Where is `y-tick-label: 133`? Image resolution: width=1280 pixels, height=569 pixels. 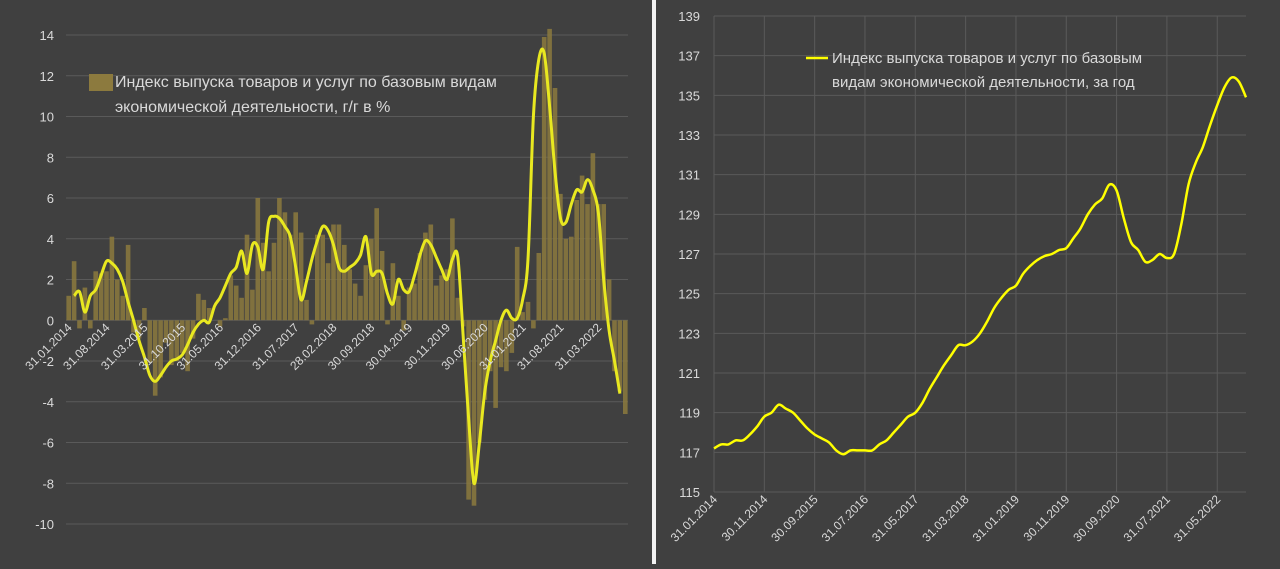
y-tick-label: 133 is located at coordinates (689, 135).